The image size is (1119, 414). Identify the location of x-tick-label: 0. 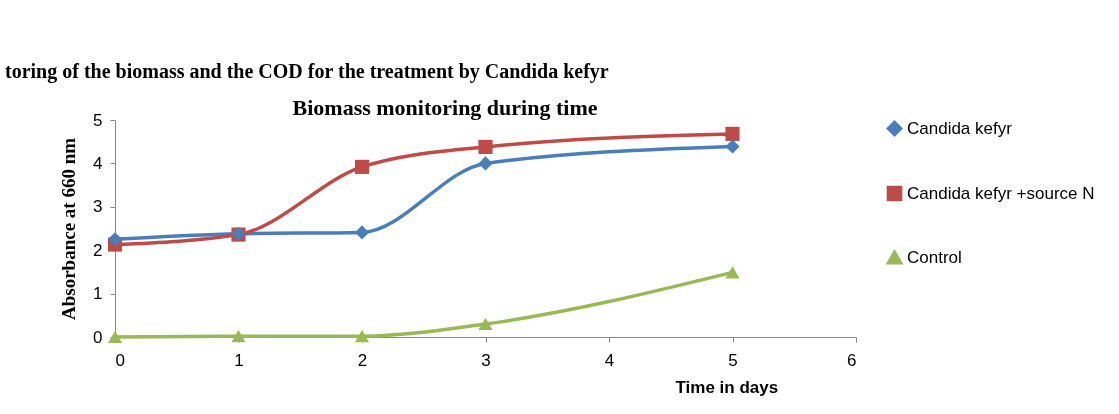
(120, 360).